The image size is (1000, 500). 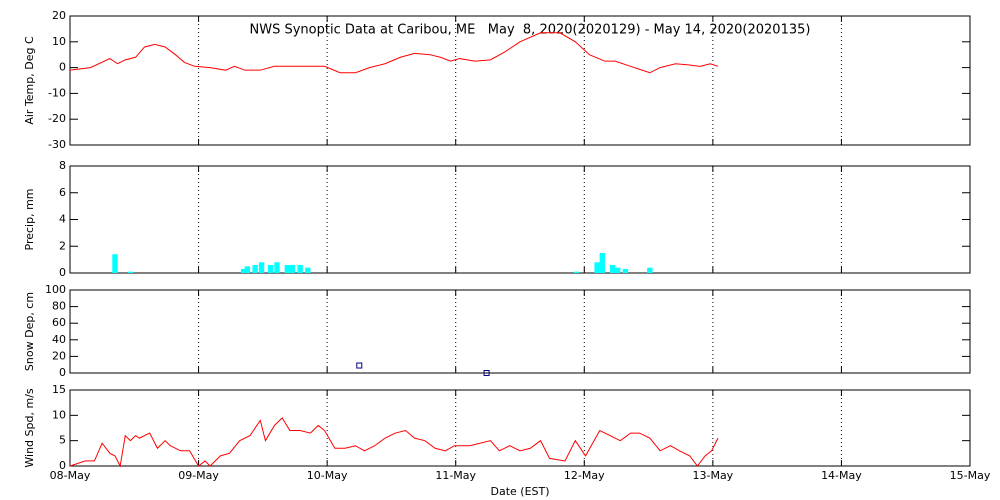 What do you see at coordinates (327, 475) in the screenshot?
I see `x-tick-label: 10-May` at bounding box center [327, 475].